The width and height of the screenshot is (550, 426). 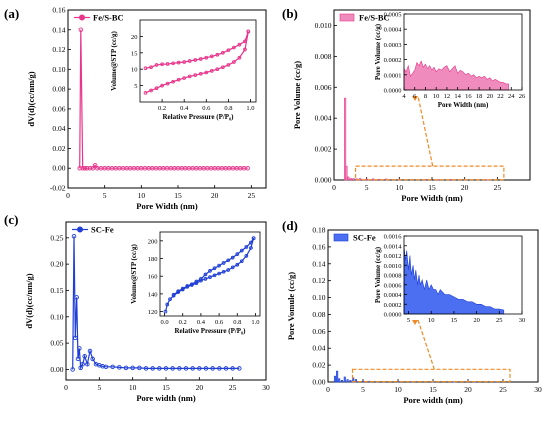 I want to click on chart-d-ylabel: Pore Vomule (cc/g), so click(x=291, y=306).